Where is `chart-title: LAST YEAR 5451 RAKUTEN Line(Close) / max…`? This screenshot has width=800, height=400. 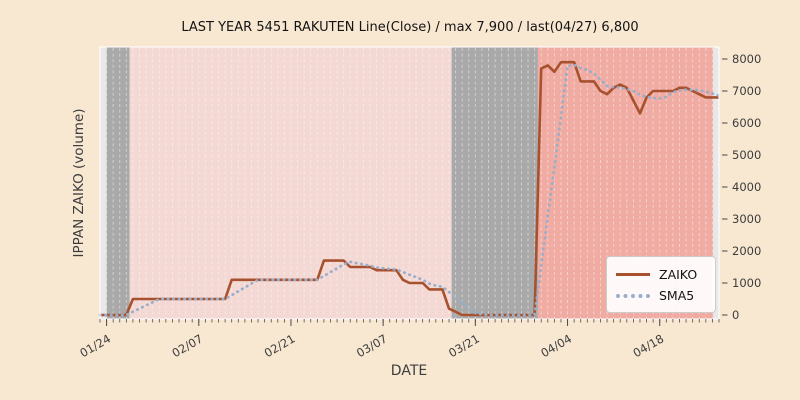
chart-title: LAST YEAR 5451 RAKUTEN Line(Close) / max… is located at coordinates (410, 27).